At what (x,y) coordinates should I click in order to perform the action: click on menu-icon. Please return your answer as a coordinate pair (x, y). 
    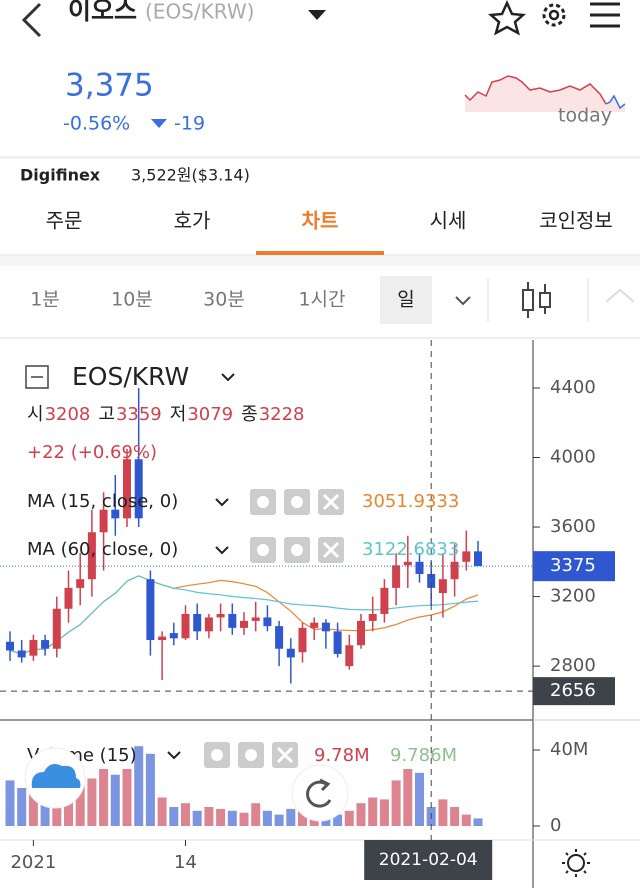
    Looking at the image, I should click on (605, 15).